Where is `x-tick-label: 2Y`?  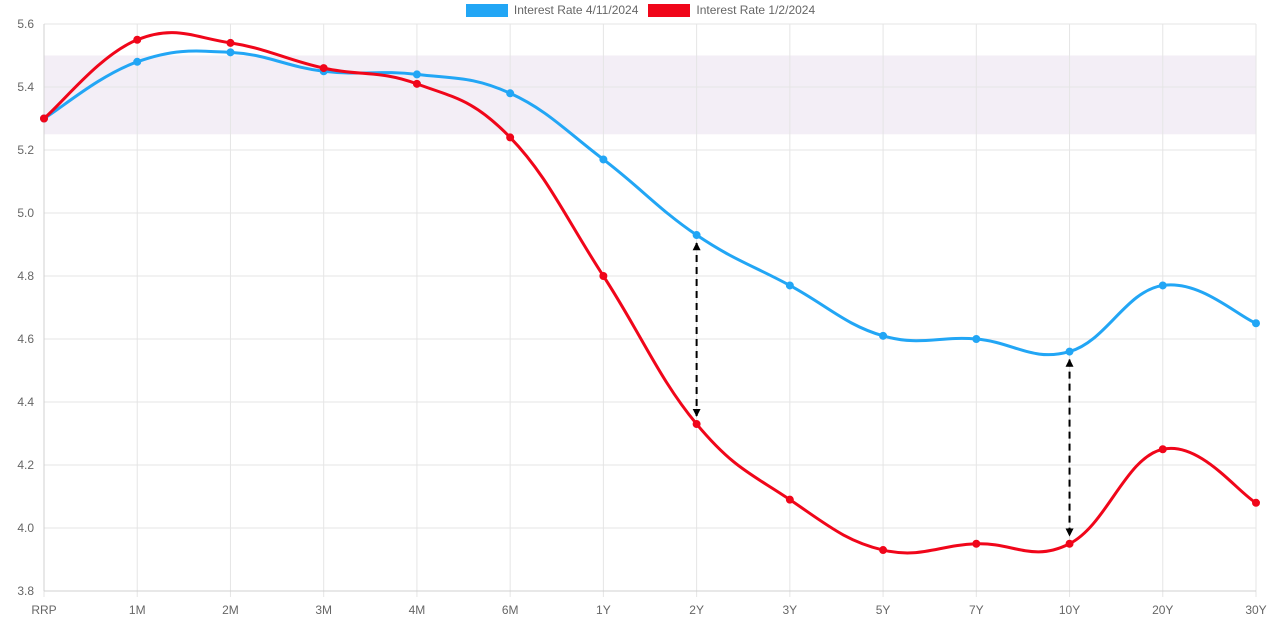
x-tick-label: 2Y is located at coordinates (696, 610).